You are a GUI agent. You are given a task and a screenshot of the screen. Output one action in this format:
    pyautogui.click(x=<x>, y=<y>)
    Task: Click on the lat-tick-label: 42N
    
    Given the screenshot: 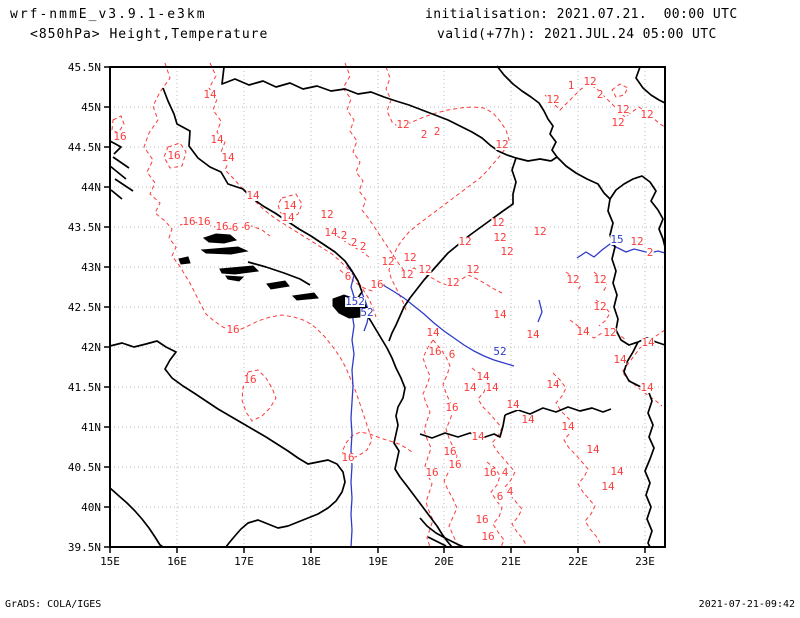 What is the action you would take?
    pyautogui.click(x=91, y=347)
    